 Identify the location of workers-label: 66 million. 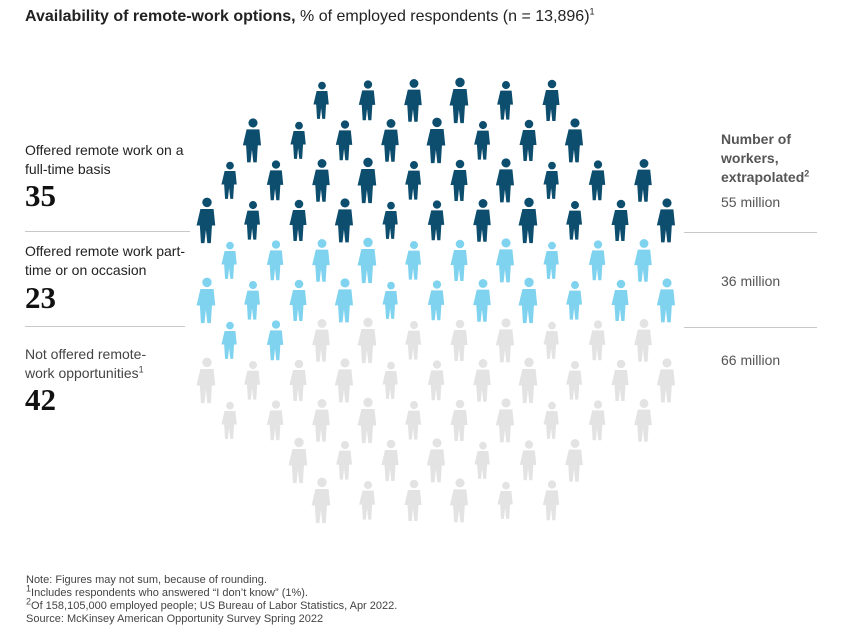
(751, 360).